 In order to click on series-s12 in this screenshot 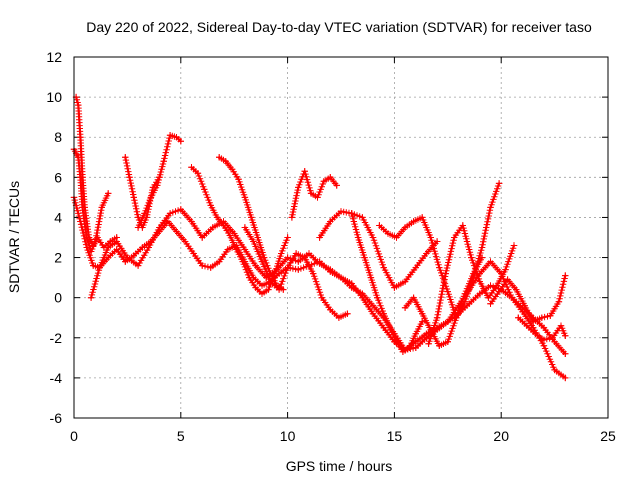, I will do `click(387, 282)`.